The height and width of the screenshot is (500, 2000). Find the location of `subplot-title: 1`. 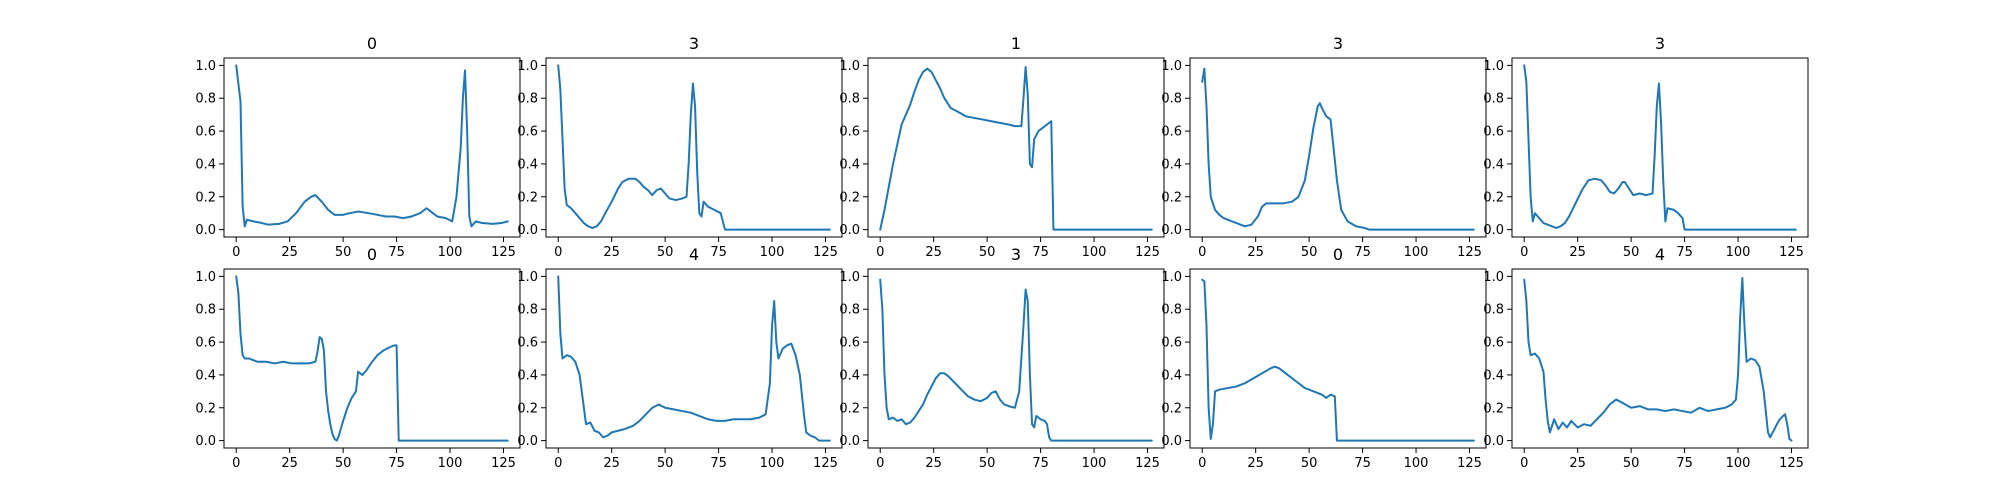

subplot-title: 1 is located at coordinates (1016, 43).